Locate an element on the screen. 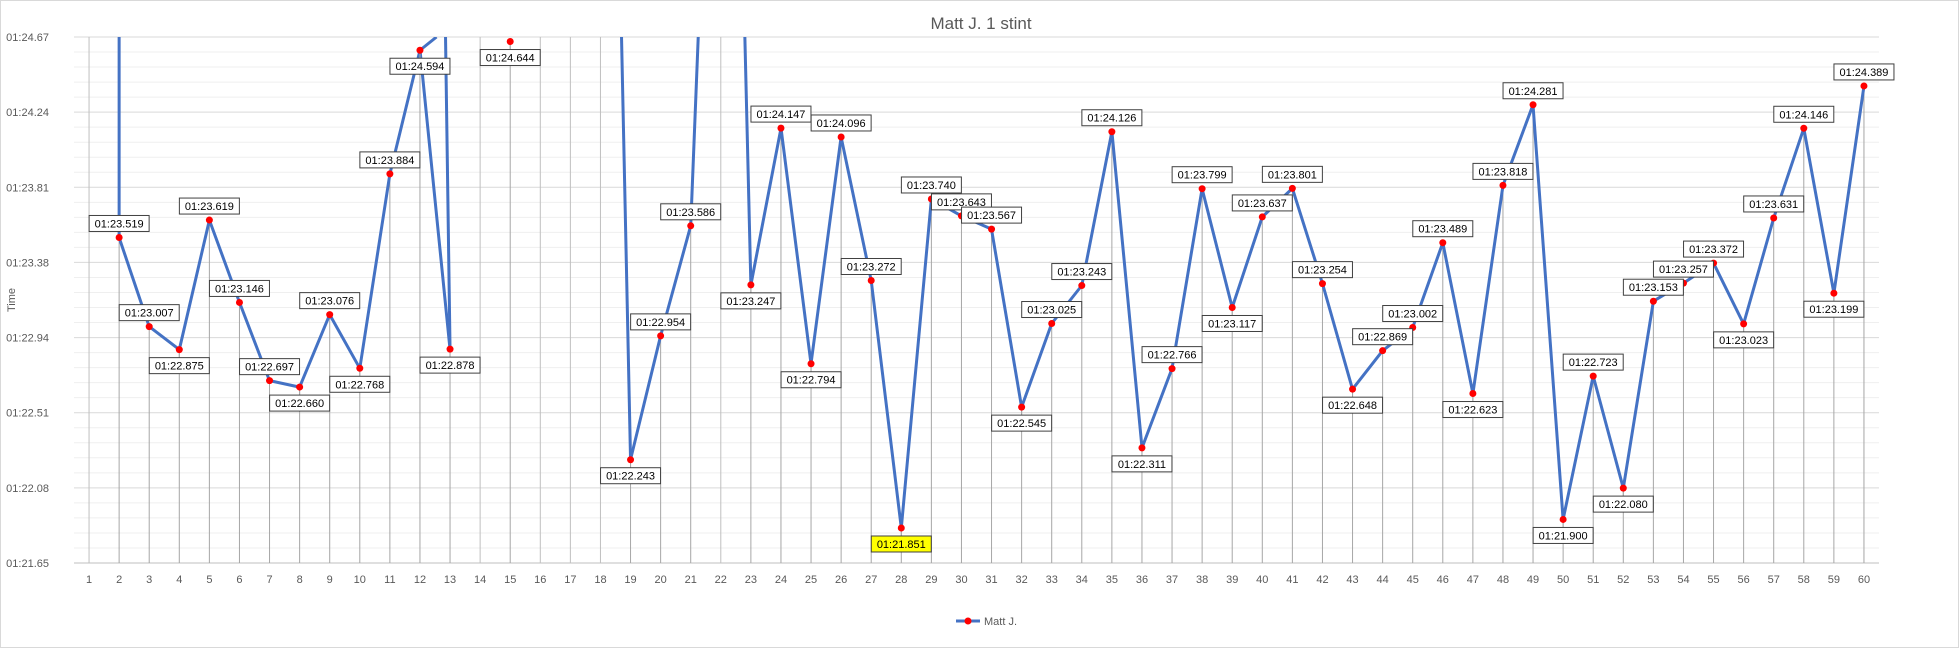 The width and height of the screenshot is (1959, 649). data-label: 01:23.567 is located at coordinates (992, 215).